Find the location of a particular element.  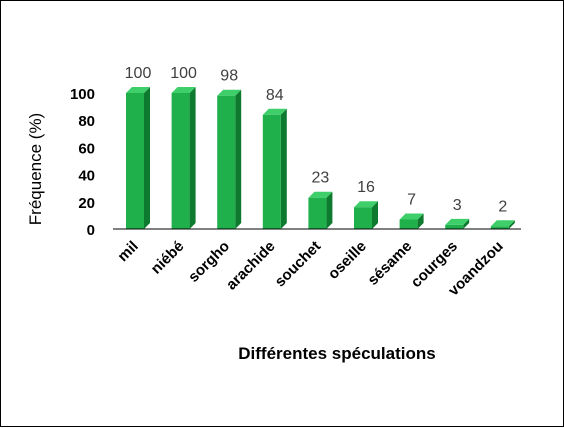

y-tick-label: 20 is located at coordinates (86, 203).